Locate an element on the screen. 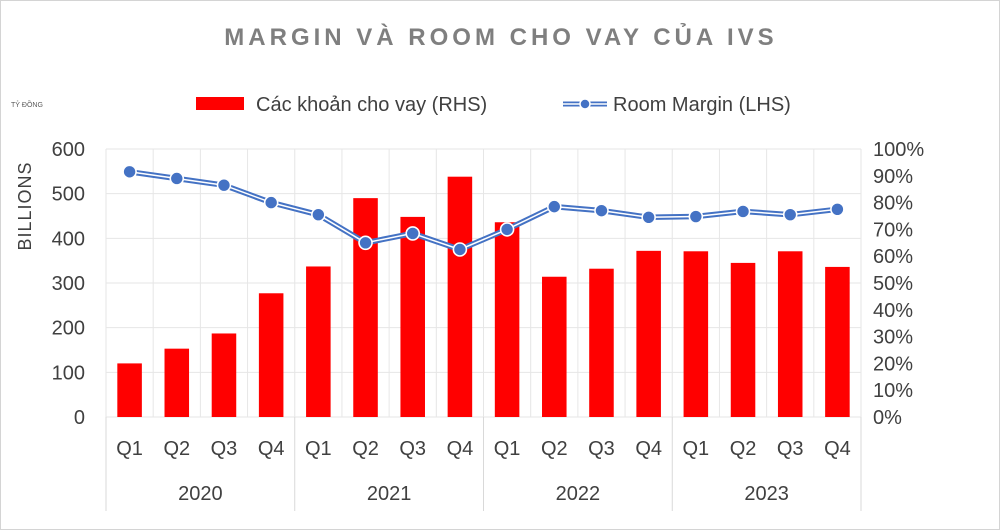 This screenshot has width=1000, height=531. right-tick-label: 80% is located at coordinates (893, 204).